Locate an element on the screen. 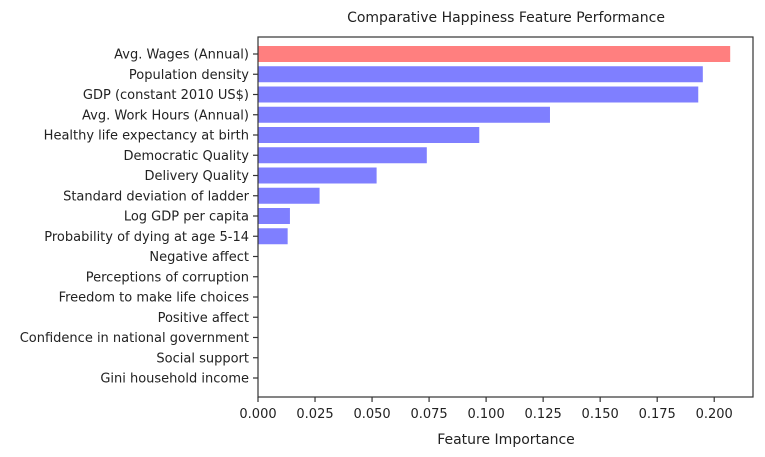 Image resolution: width=765 pixels, height=457 pixels. x-tick-label: 0.150 is located at coordinates (600, 414).